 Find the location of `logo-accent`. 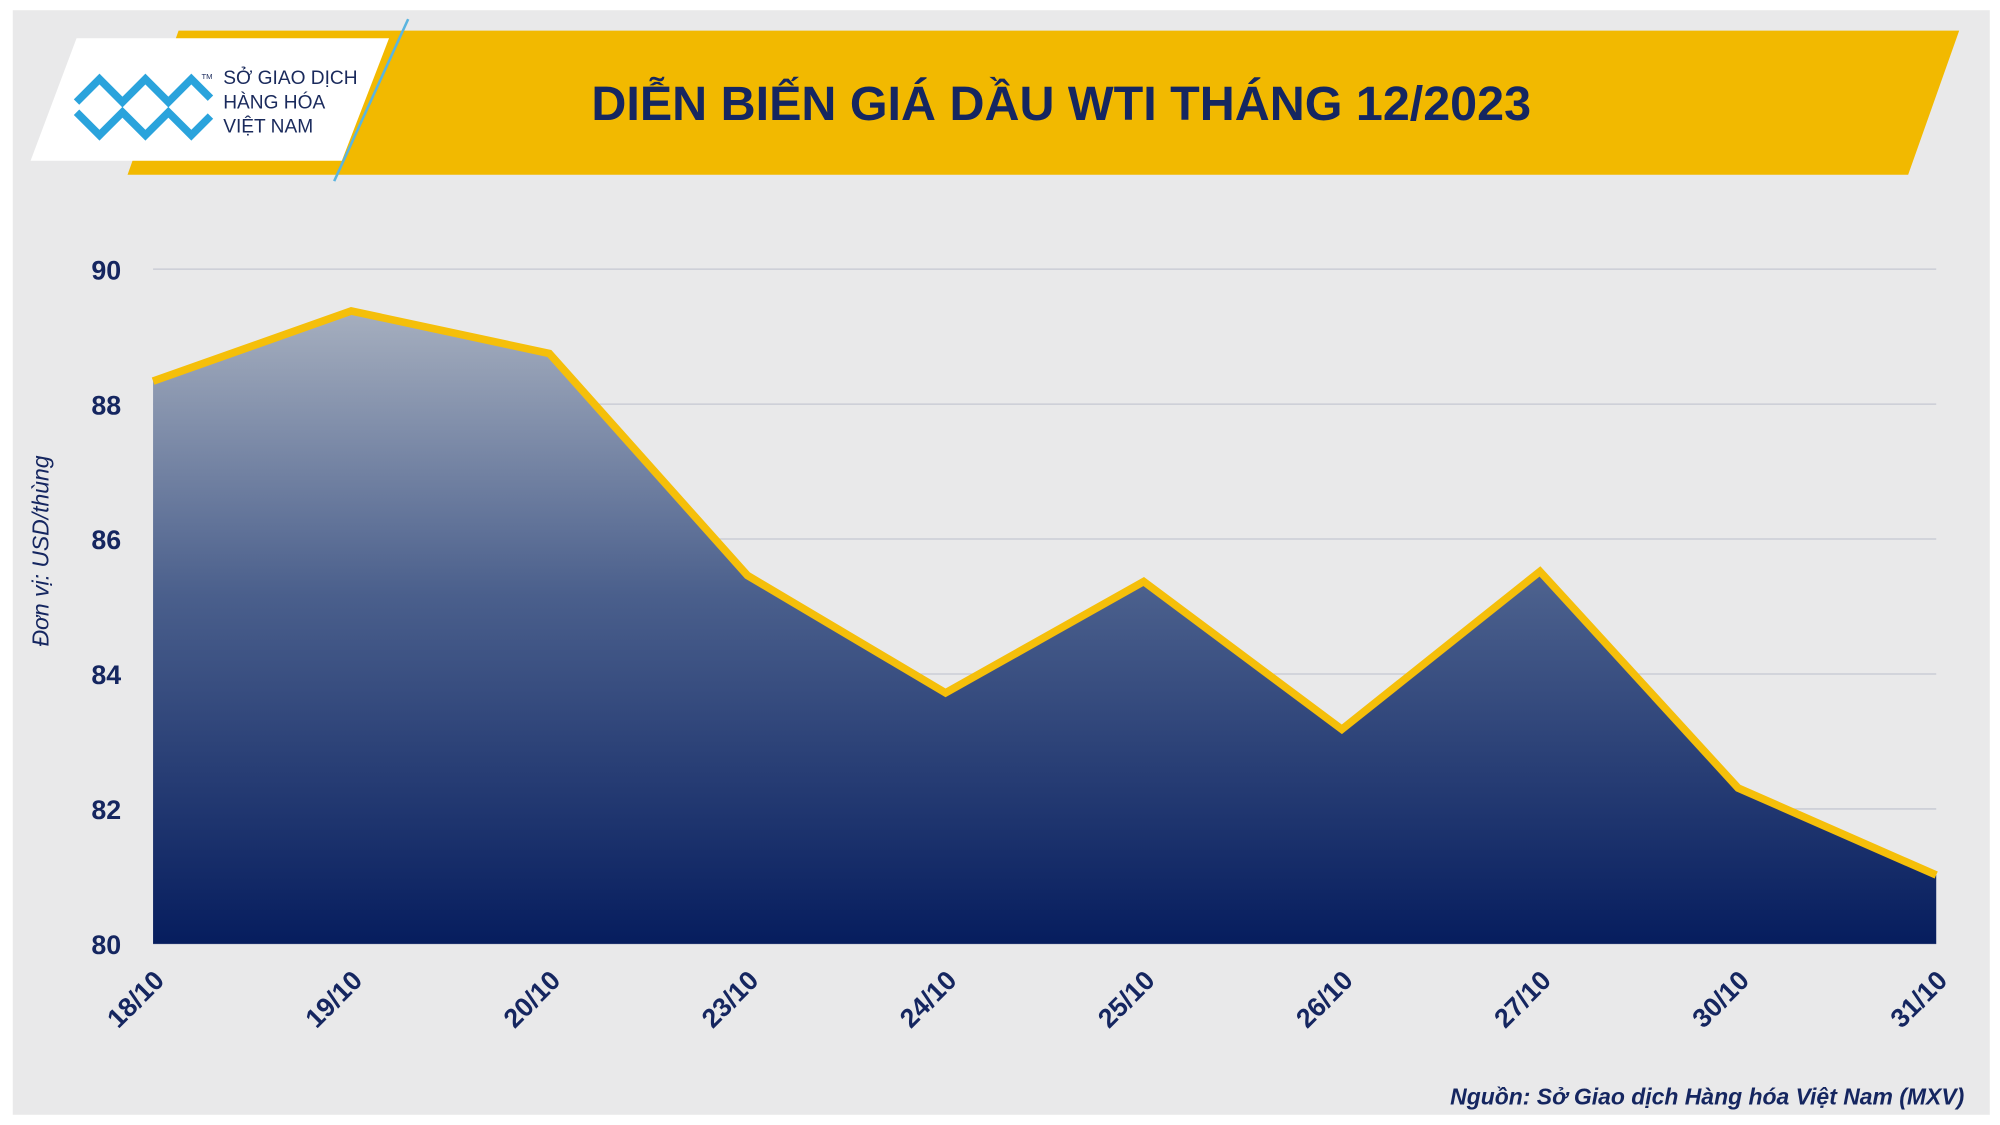

logo-accent is located at coordinates (371, 100).